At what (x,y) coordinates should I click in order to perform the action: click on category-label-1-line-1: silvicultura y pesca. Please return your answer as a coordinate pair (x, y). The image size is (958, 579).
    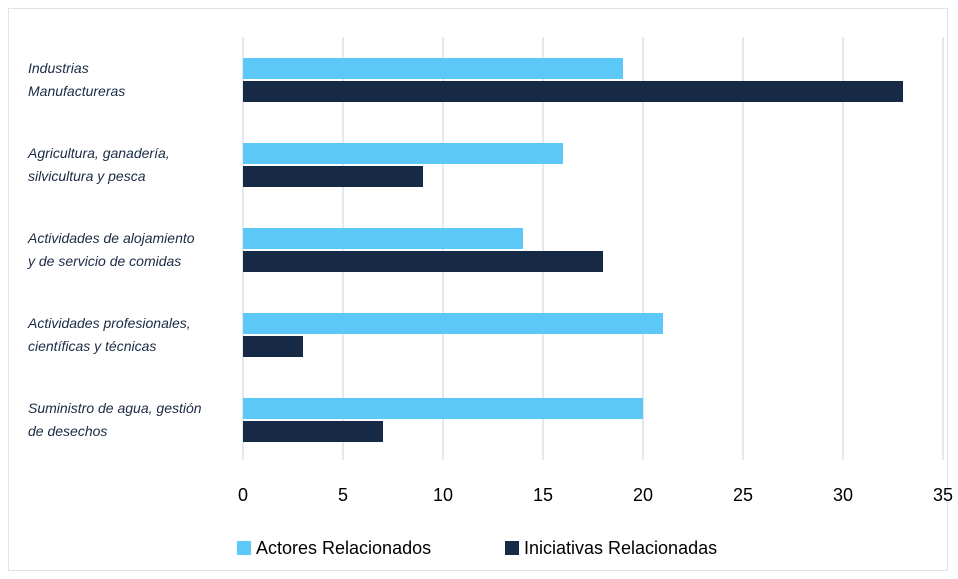
    Looking at the image, I should click on (87, 176).